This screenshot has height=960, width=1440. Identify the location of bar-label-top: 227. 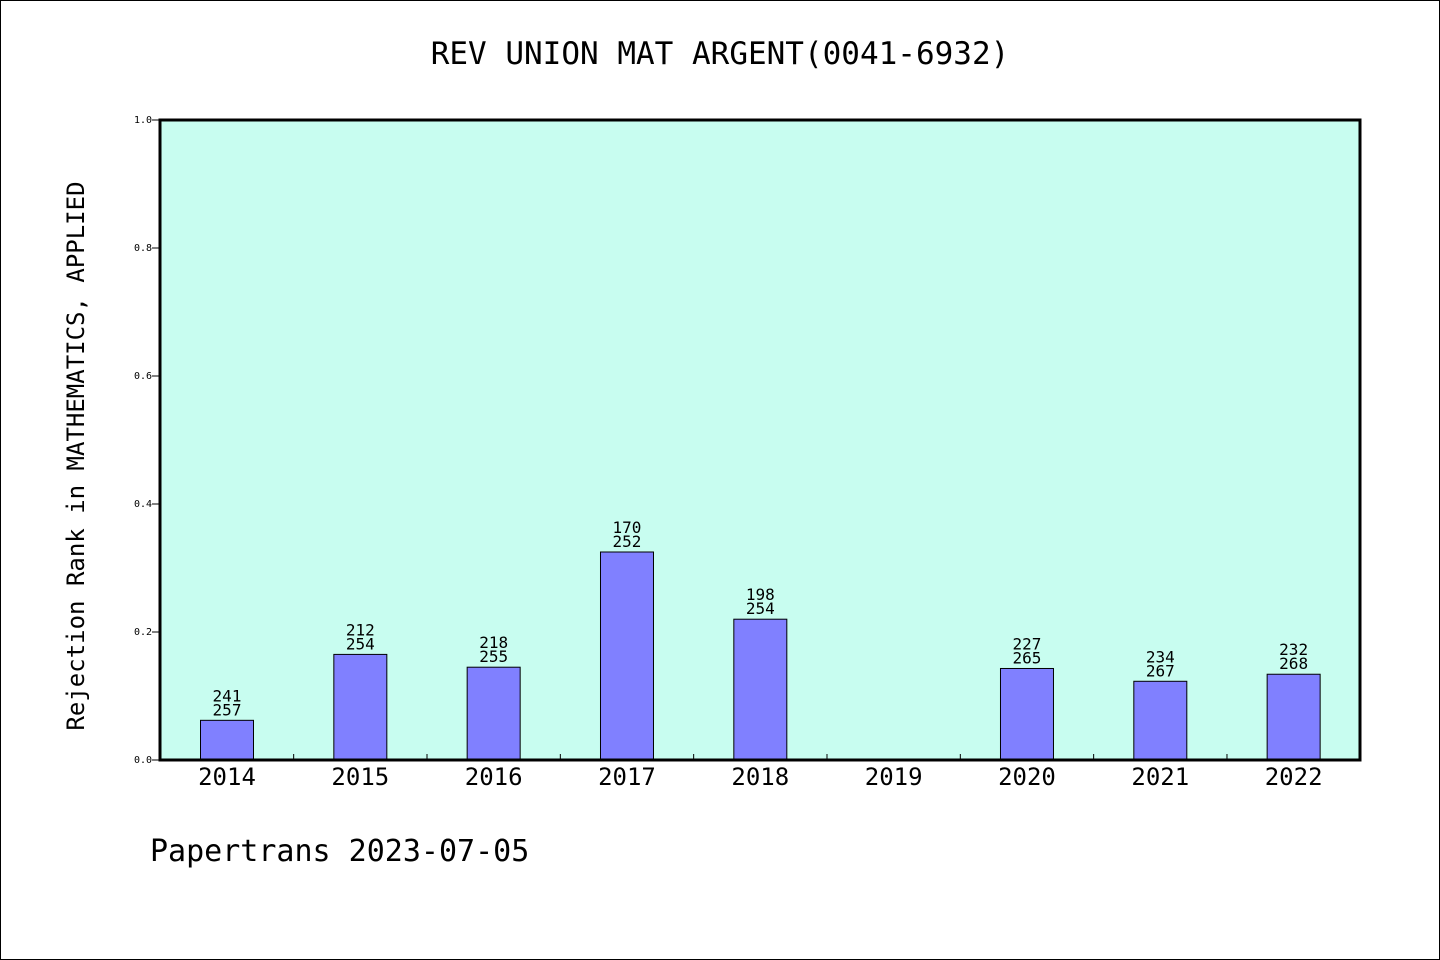
(1027, 643).